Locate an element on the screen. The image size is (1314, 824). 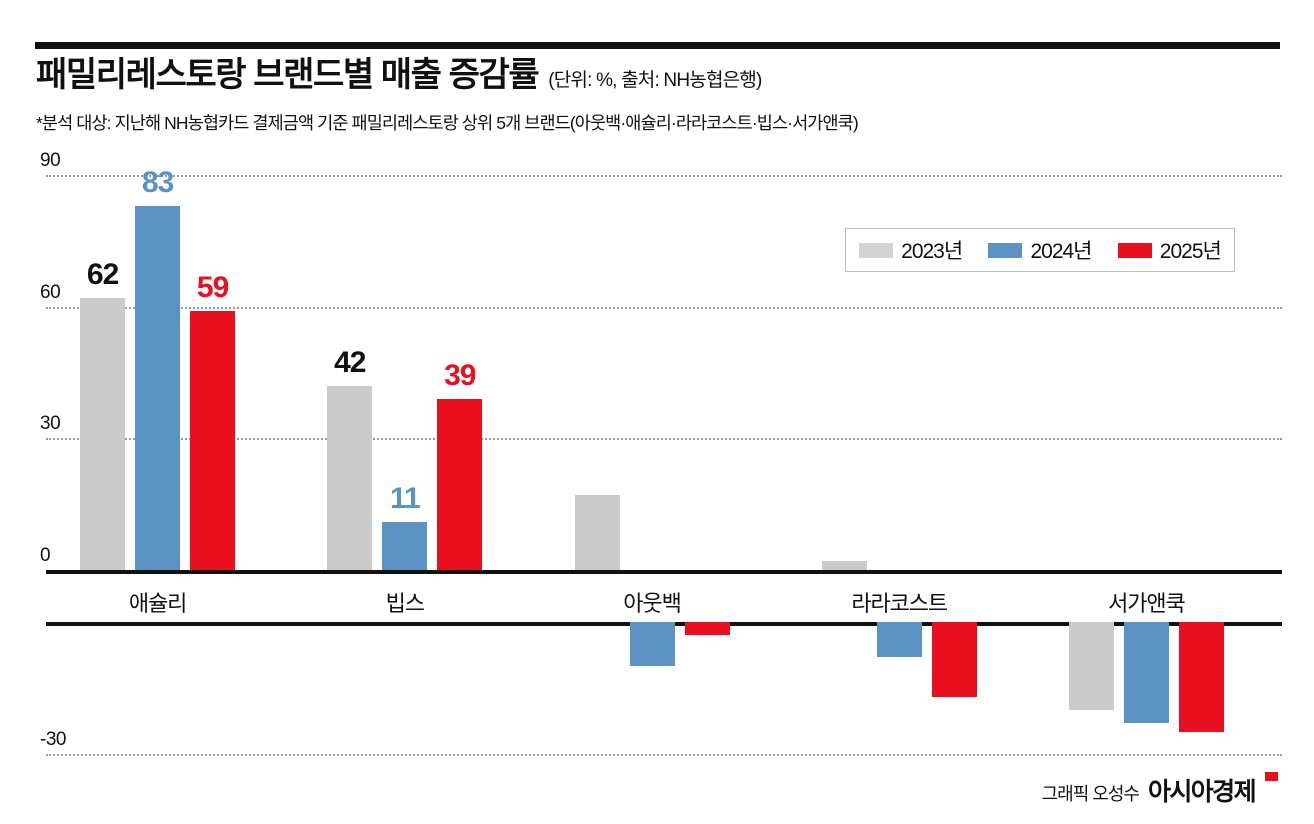
bar-서가앤쿡-2023년 is located at coordinates (1091, 666).